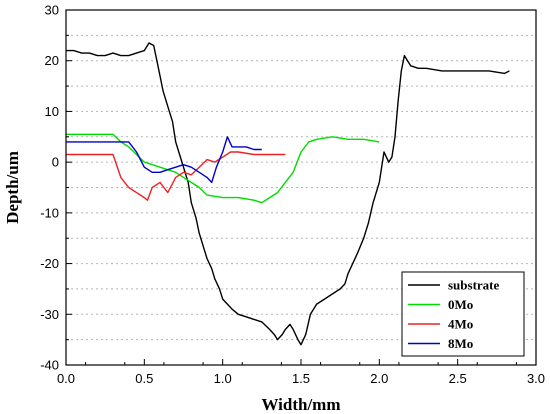 This screenshot has width=550, height=414. Describe the element at coordinates (379, 378) in the screenshot. I see `x-tick-label: 2.0` at that location.